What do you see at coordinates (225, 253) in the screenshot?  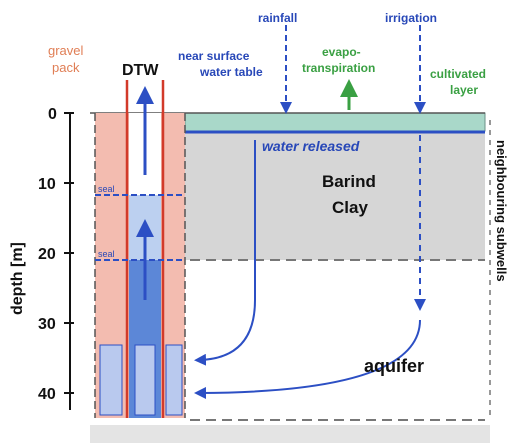 I see `flow-curve-upper` at bounding box center [225, 253].